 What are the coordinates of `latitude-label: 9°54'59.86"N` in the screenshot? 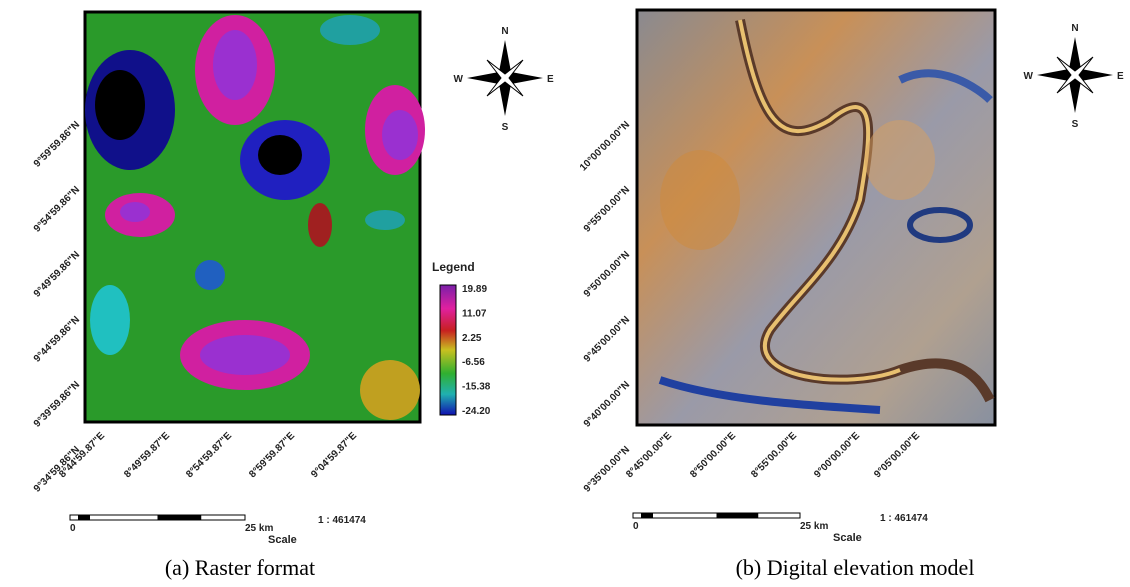 It's located at (57, 209).